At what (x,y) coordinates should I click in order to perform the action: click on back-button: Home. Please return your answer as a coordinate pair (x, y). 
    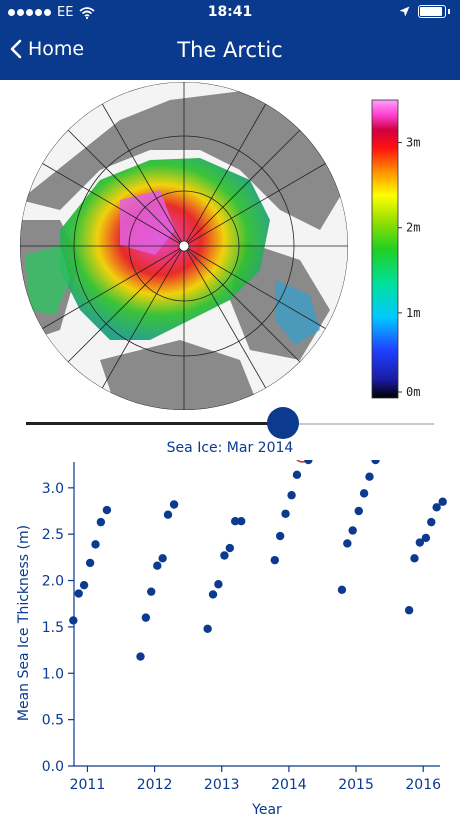
    Looking at the image, I should click on (47, 49).